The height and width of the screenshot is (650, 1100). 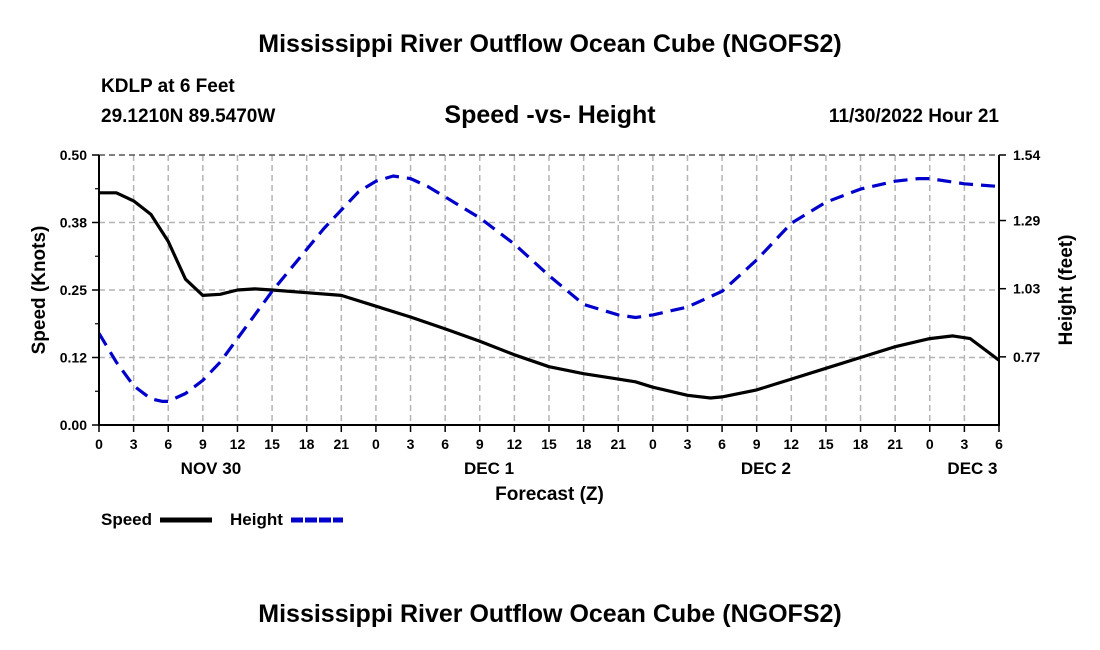 What do you see at coordinates (168, 86) in the screenshot?
I see `station-label: KDLP at 6 Feet` at bounding box center [168, 86].